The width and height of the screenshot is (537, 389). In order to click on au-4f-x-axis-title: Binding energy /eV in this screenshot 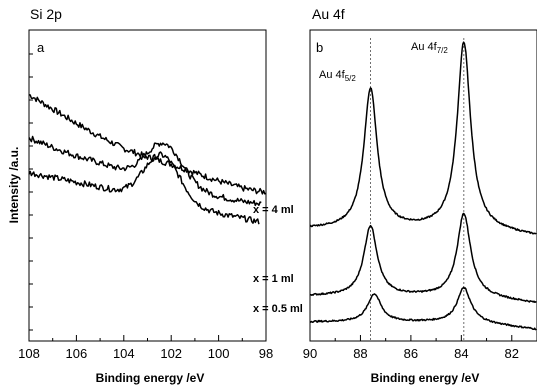, I will do `click(425, 378)`.